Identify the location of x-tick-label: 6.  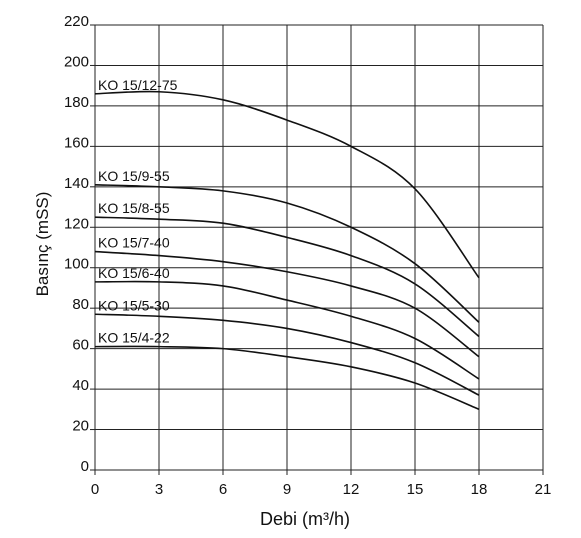
(223, 489).